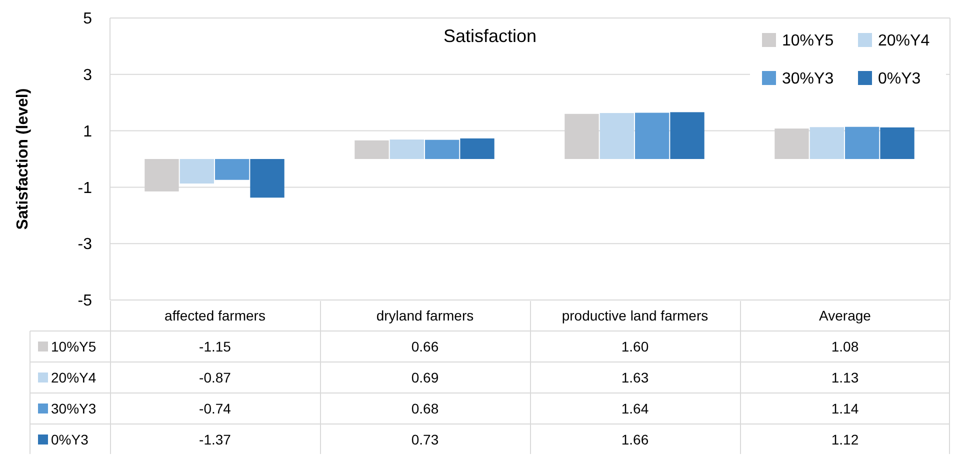 This screenshot has width=954, height=455. What do you see at coordinates (425, 346) in the screenshot?
I see `data-label: 0.66` at bounding box center [425, 346].